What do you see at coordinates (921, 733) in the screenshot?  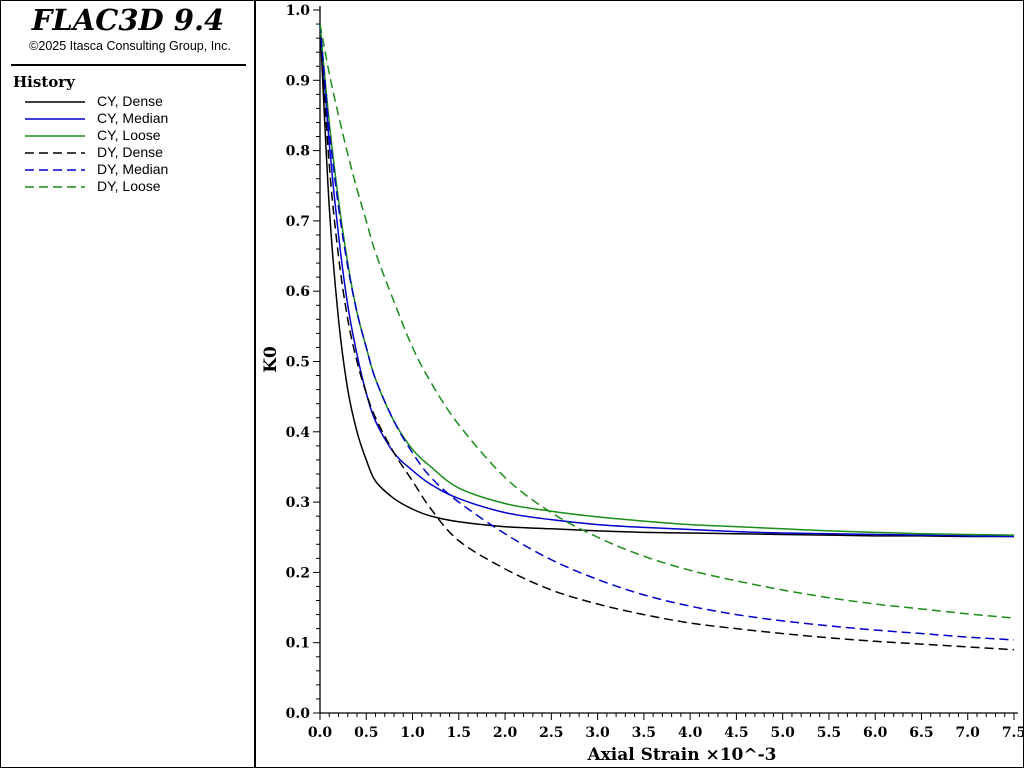 I see `x-tick-label: 6.5` at bounding box center [921, 733].